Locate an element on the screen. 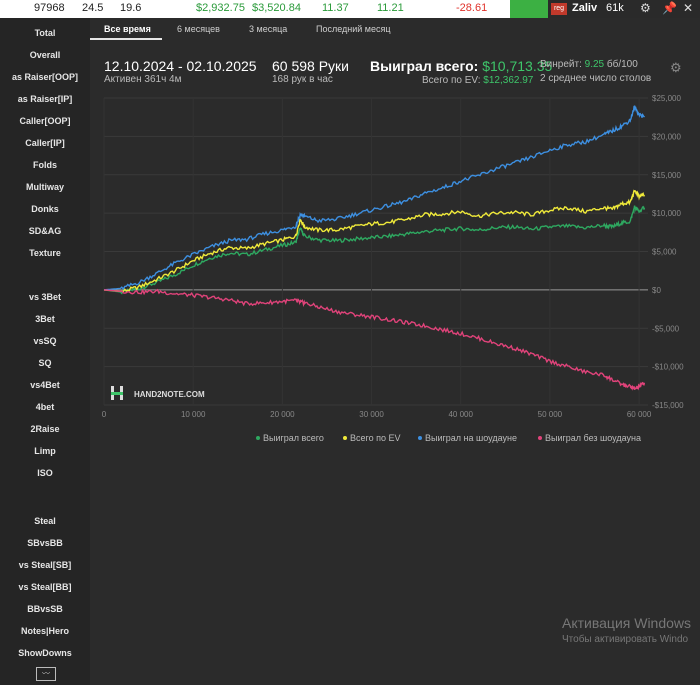  y-tick-label: $5,000 is located at coordinates (664, 252).